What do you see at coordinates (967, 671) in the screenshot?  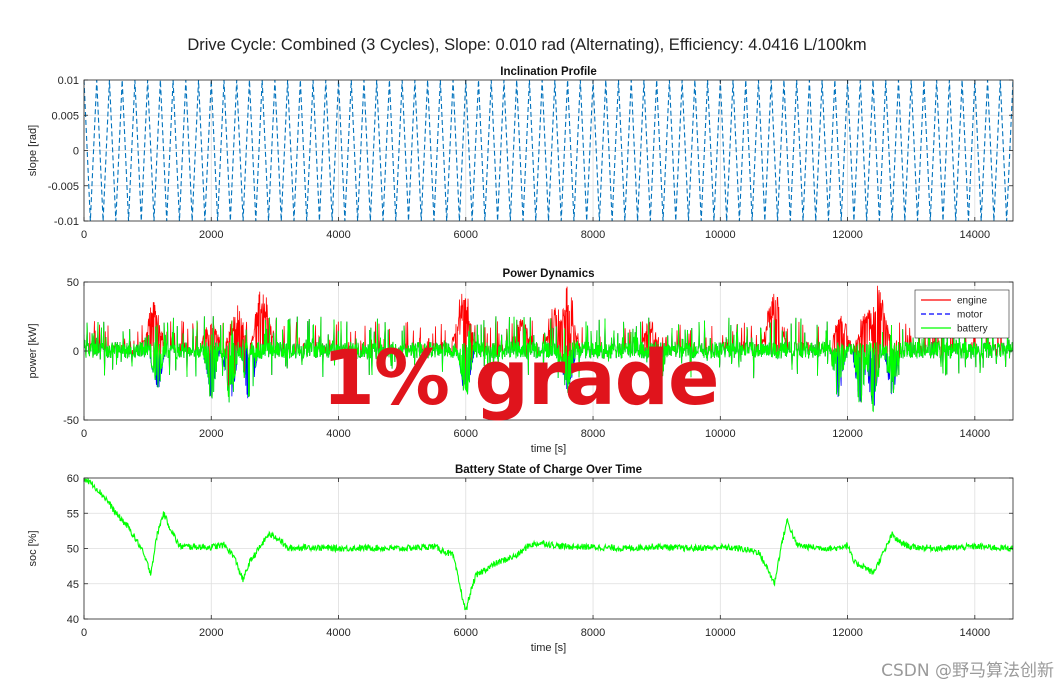 I see `watermark: CSDN @野马算法创新` at bounding box center [967, 671].